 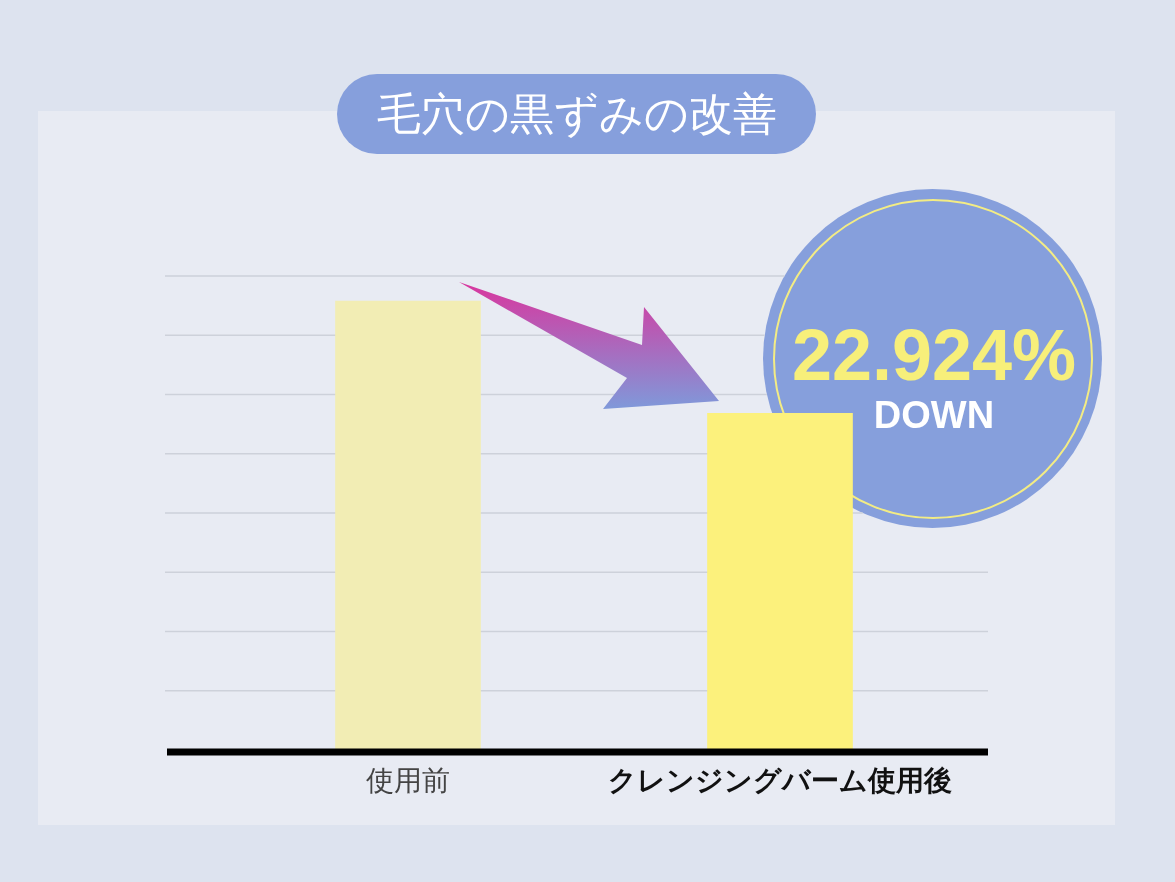 What do you see at coordinates (934, 355) in the screenshot?
I see `annotation: 22.924%` at bounding box center [934, 355].